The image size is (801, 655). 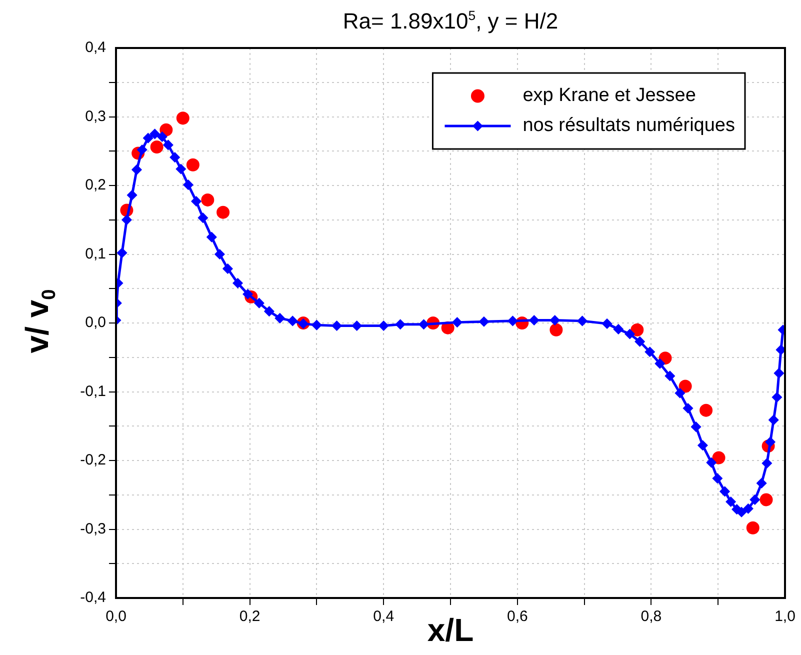 What do you see at coordinates (651, 617) in the screenshot?
I see `x-tick-label: 0,8` at bounding box center [651, 617].